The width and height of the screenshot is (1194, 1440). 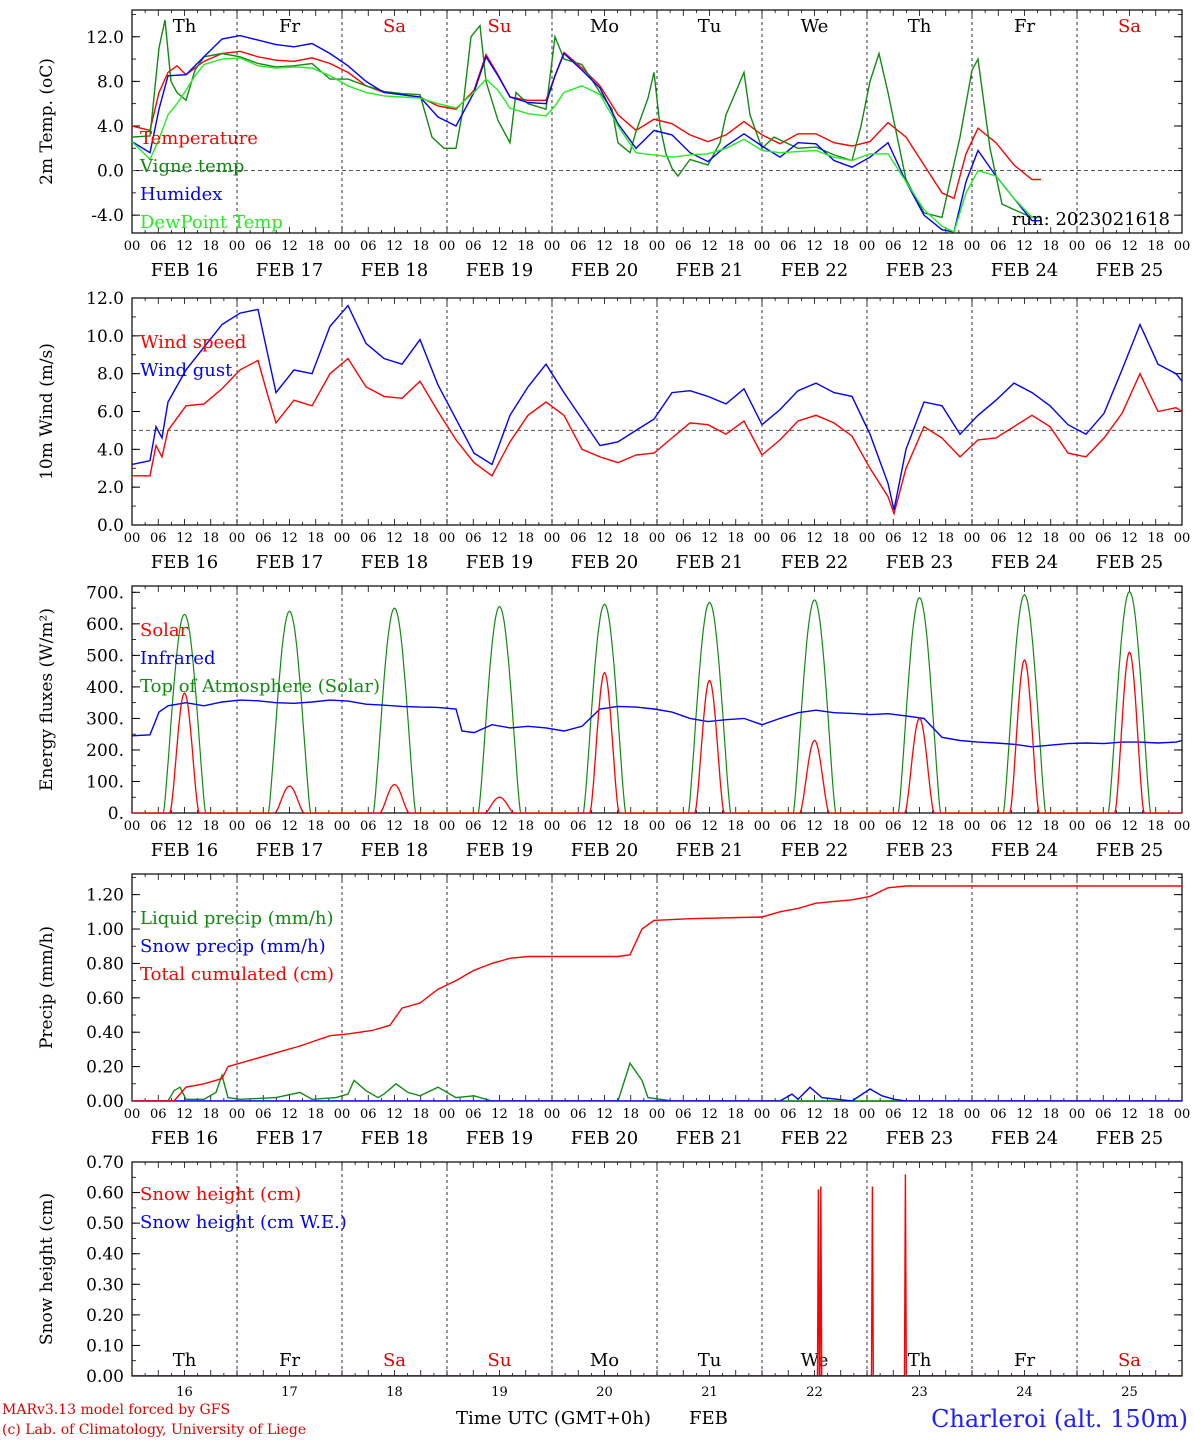 I want to click on weekday-label: Fr, so click(x=1024, y=1360).